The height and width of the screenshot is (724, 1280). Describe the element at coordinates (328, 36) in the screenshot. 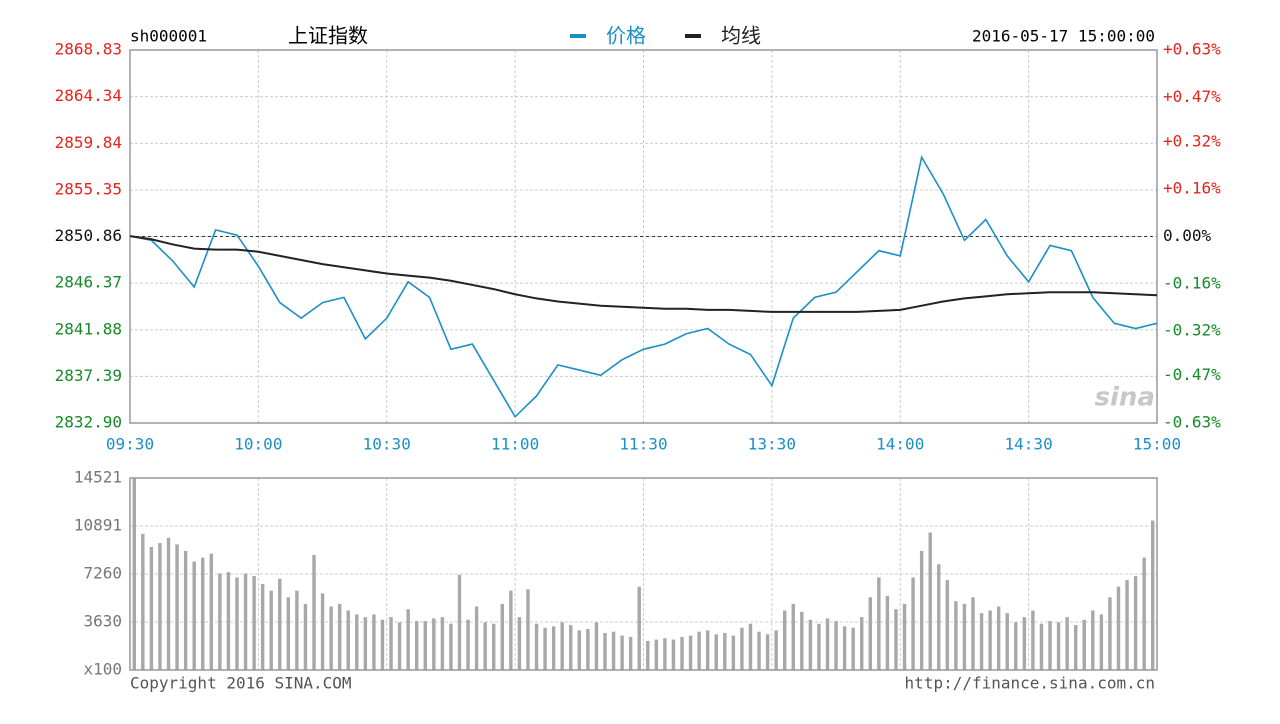

I see `stock-name: 上证指数` at that location.